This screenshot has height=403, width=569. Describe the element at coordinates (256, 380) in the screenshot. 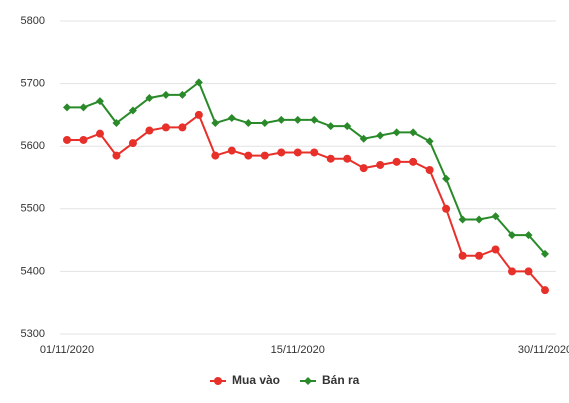

I see `legend-label: Mua vào` at that location.